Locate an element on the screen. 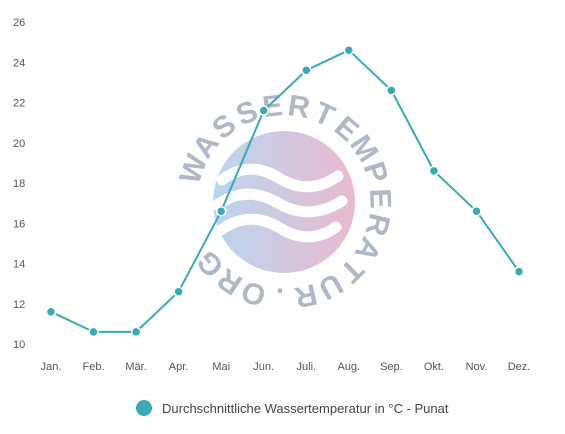 The image size is (565, 434). x-tick-label: Jun. is located at coordinates (263, 367).